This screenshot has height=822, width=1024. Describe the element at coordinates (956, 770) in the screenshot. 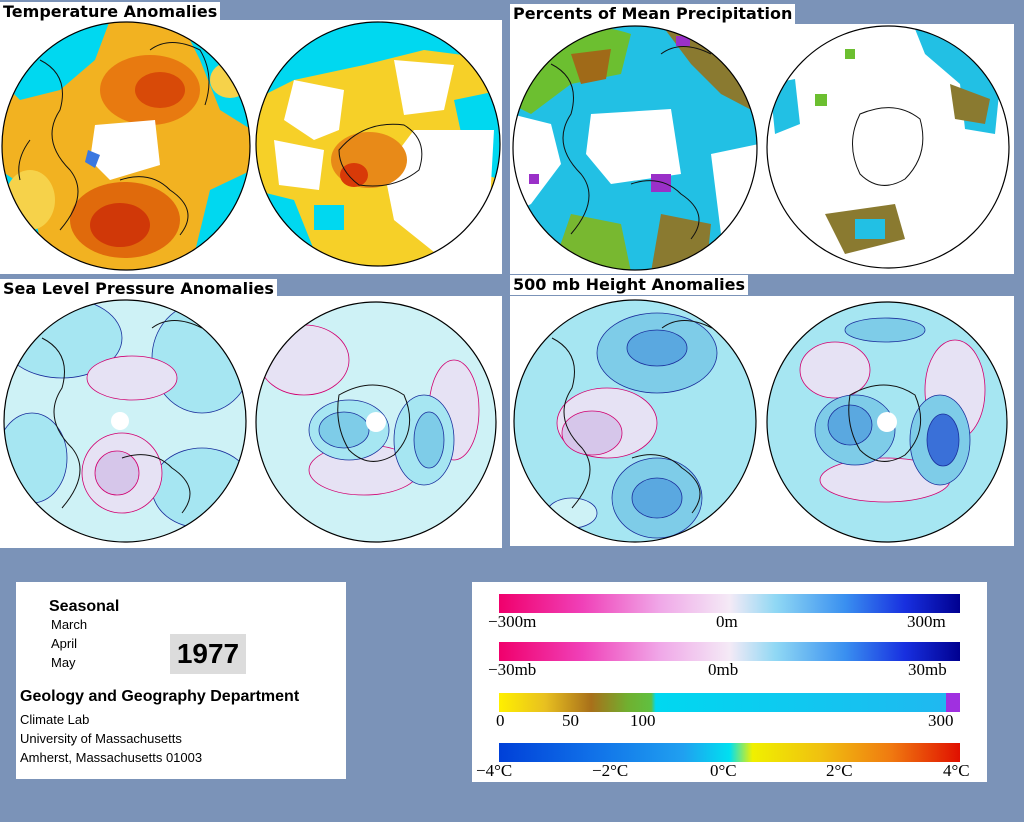

I see `temp-label-4: 4°C` at that location.